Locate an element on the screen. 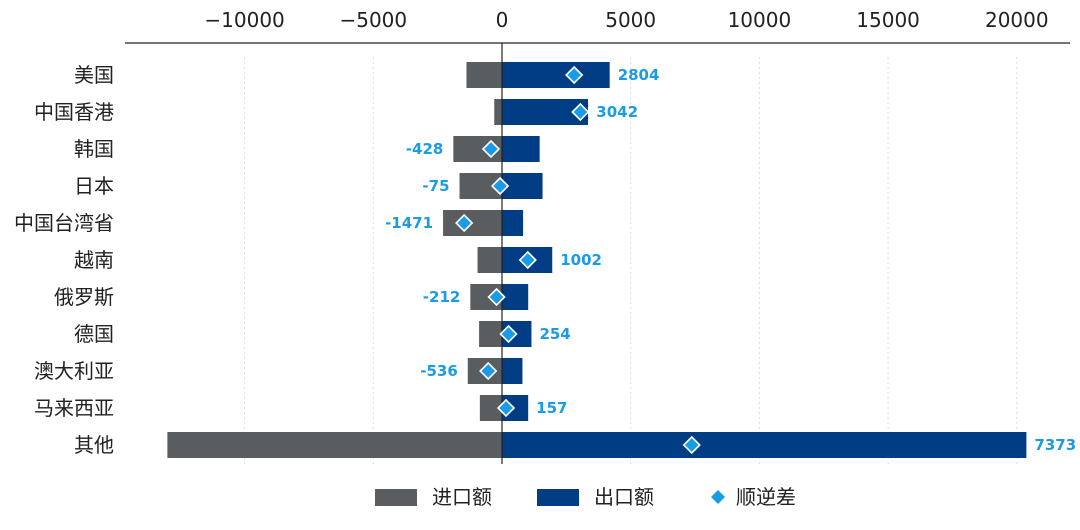 The image size is (1080, 530). category-label: 日本 is located at coordinates (94, 186).